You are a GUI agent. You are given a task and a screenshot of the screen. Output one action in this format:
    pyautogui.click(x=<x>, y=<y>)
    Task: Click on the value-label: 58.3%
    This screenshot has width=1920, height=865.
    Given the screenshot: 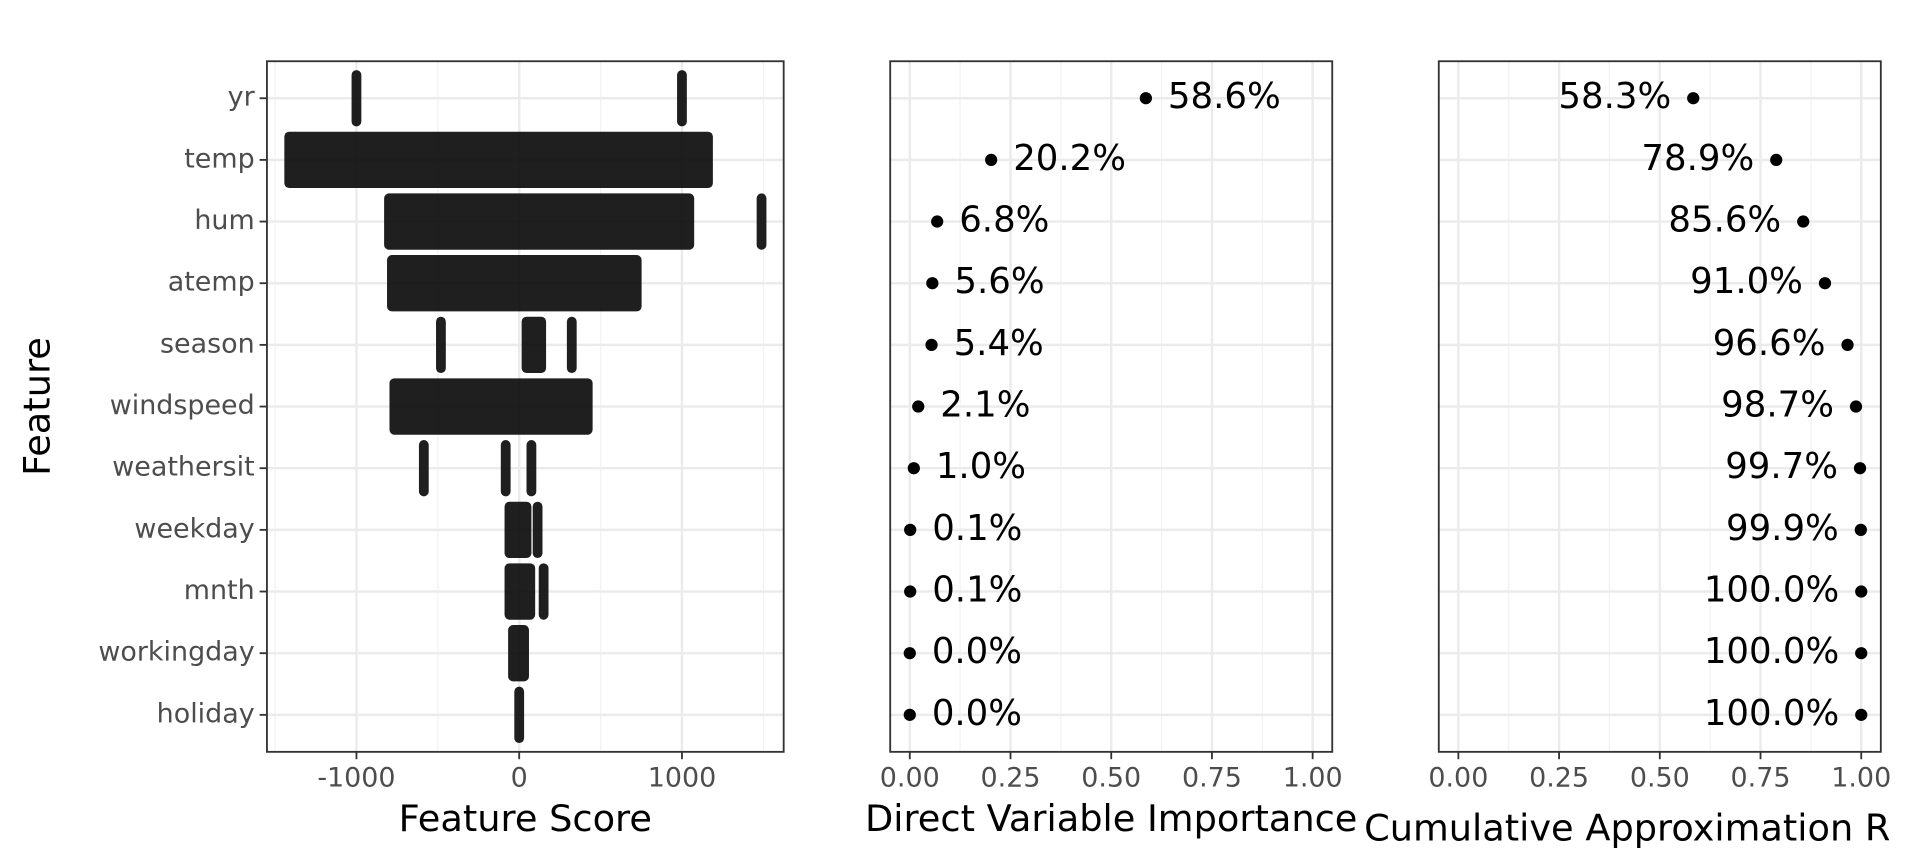 What is the action you would take?
    pyautogui.click(x=1614, y=96)
    